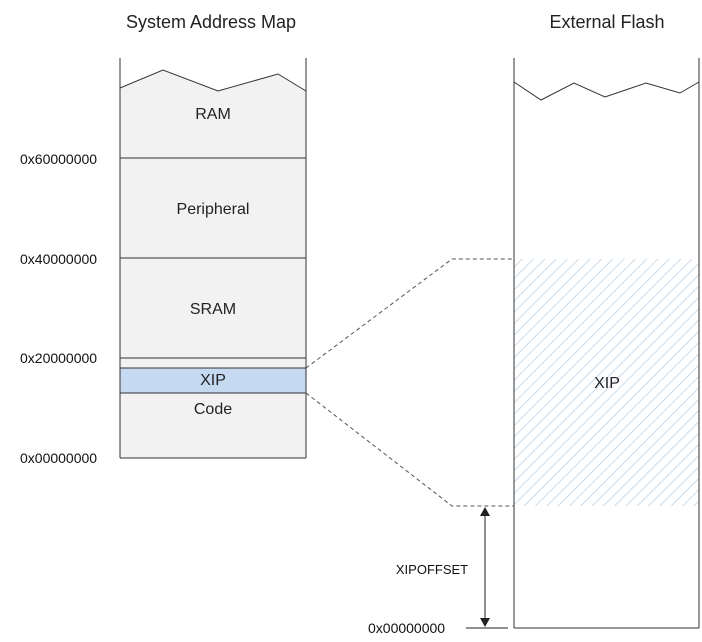 The height and width of the screenshot is (642, 702). I want to click on external-flash-title: External Flash, so click(606, 22).